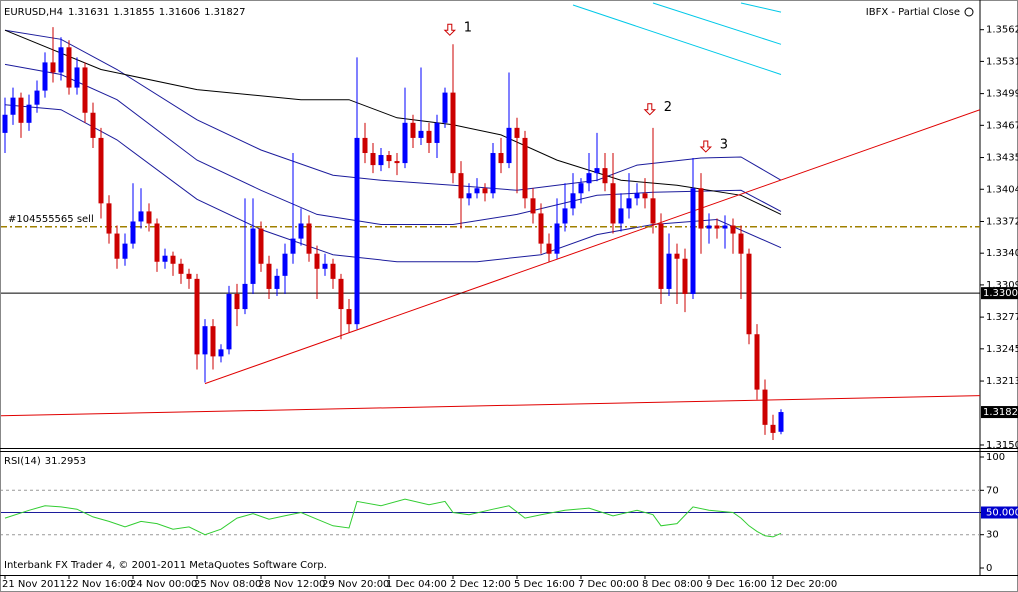 The width and height of the screenshot is (1018, 592). Describe the element at coordinates (179, 12) in the screenshot. I see `low: 1.31606` at that location.